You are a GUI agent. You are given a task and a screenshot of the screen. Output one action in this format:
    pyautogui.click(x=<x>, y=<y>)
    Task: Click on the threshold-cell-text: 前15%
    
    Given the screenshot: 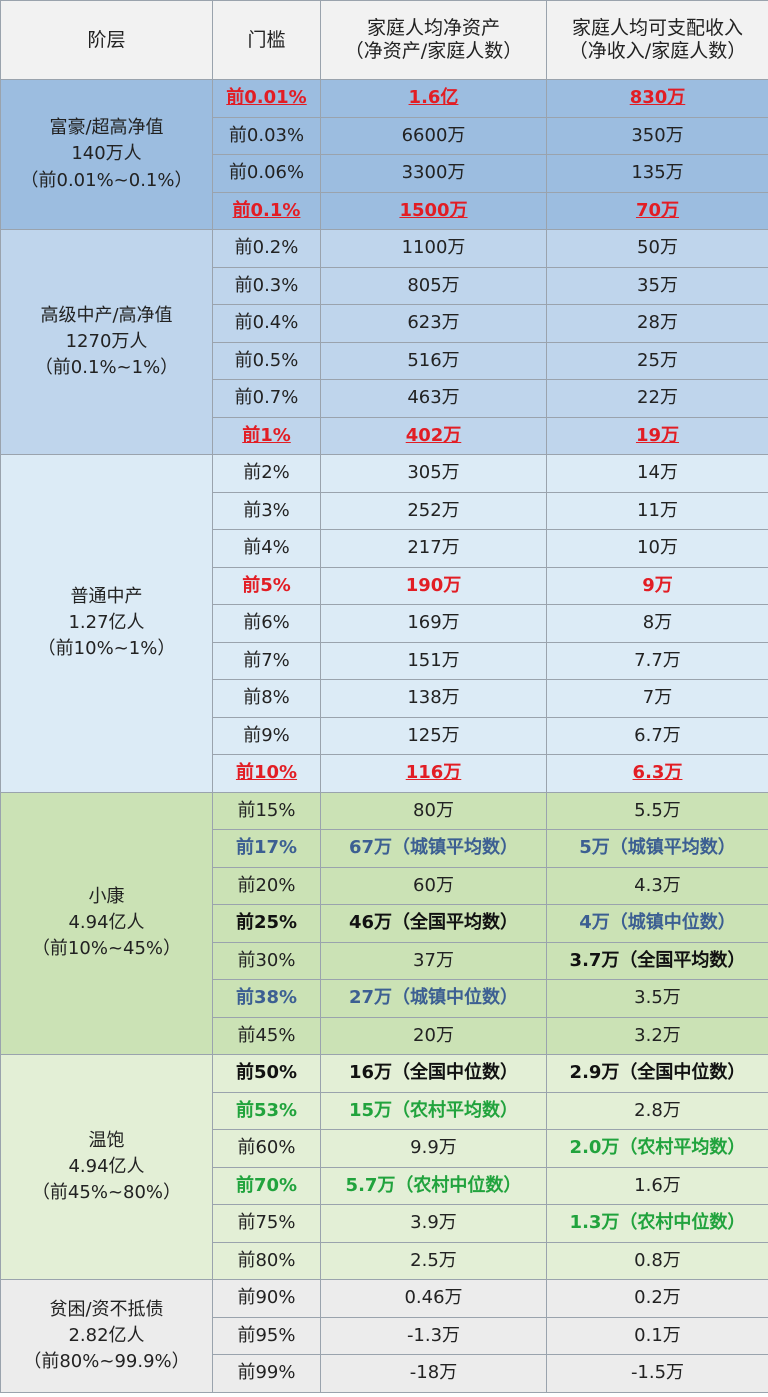 What is the action you would take?
    pyautogui.click(x=266, y=810)
    